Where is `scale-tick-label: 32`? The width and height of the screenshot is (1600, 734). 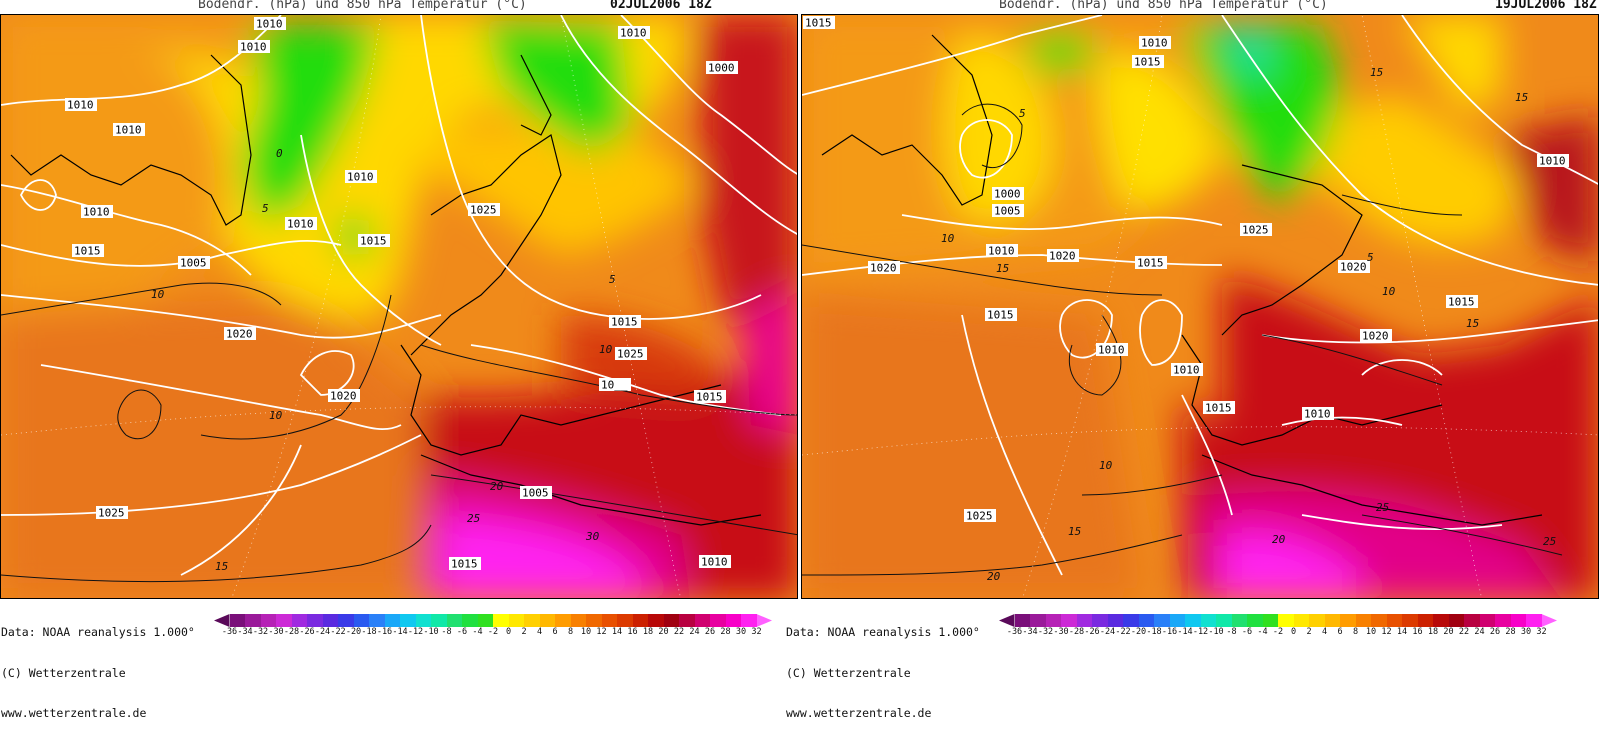
scale-tick-label: 32 is located at coordinates (1541, 632).